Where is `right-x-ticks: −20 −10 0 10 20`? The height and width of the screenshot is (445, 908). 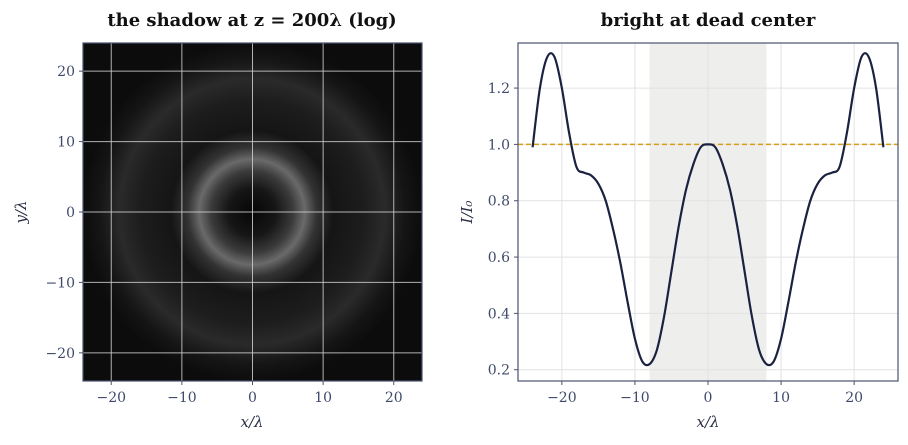 right-x-ticks: −20 −10 0 10 20 is located at coordinates (705, 393).